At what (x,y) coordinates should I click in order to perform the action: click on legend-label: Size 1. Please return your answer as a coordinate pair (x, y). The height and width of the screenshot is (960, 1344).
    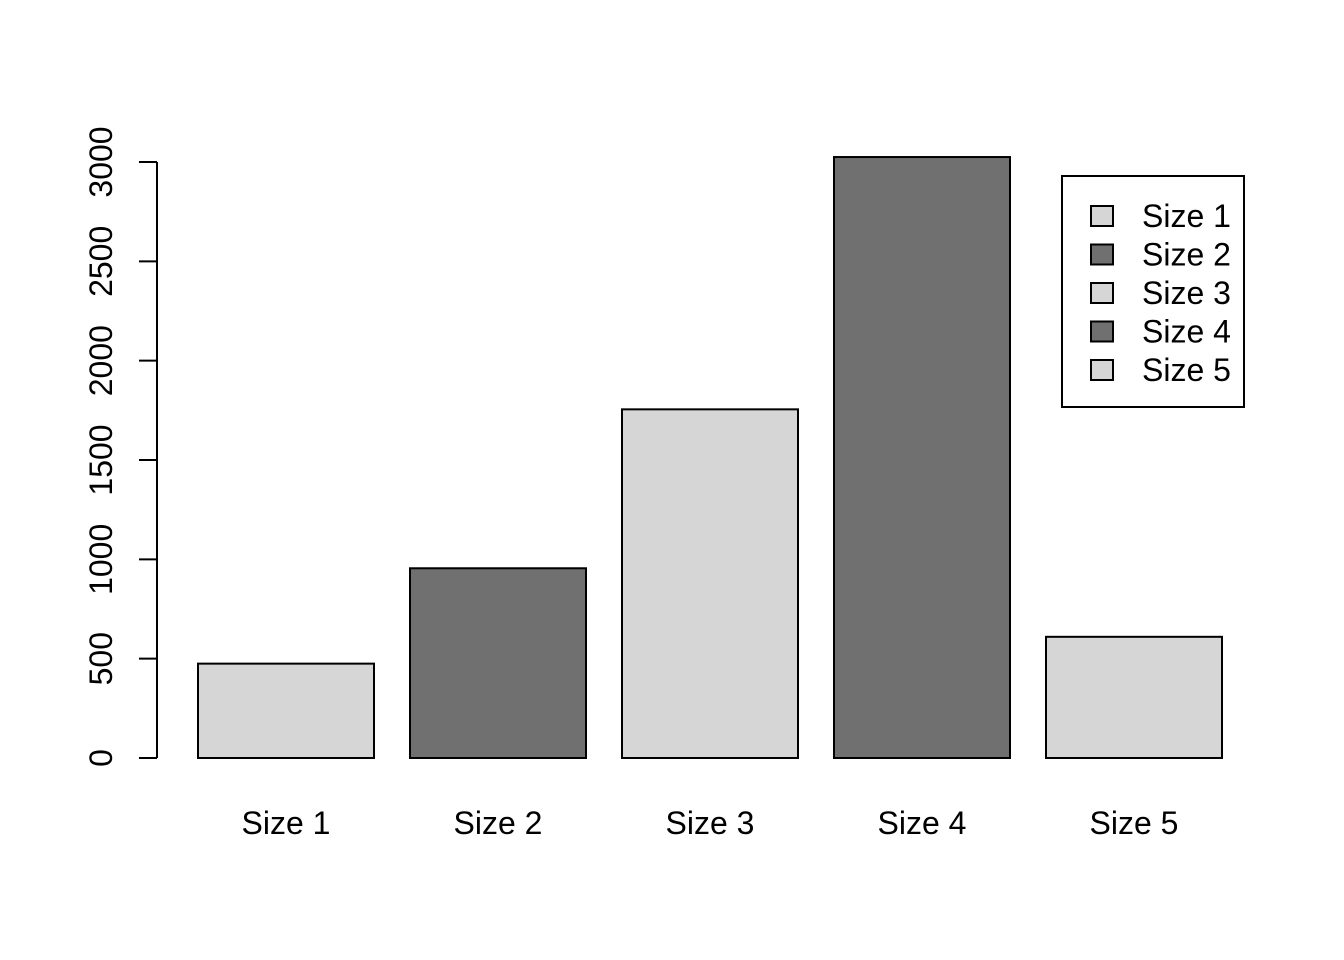
    Looking at the image, I should click on (1186, 216).